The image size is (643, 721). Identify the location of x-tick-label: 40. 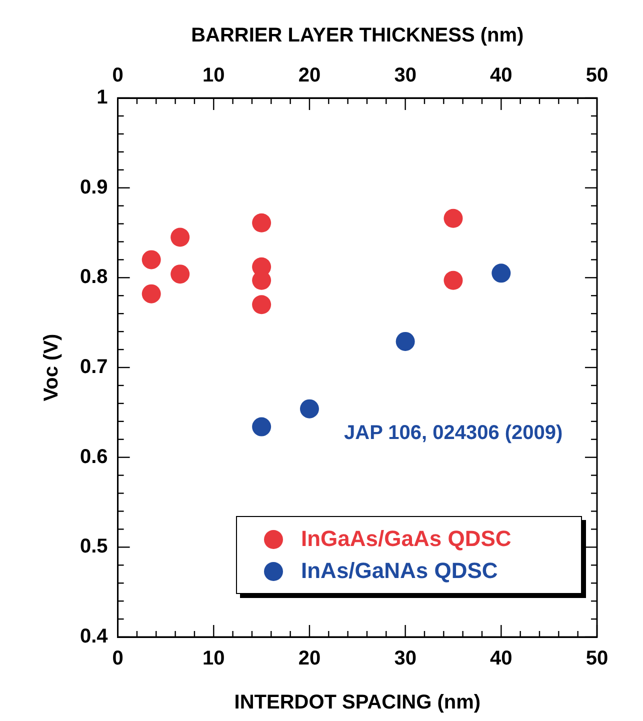
(501, 659).